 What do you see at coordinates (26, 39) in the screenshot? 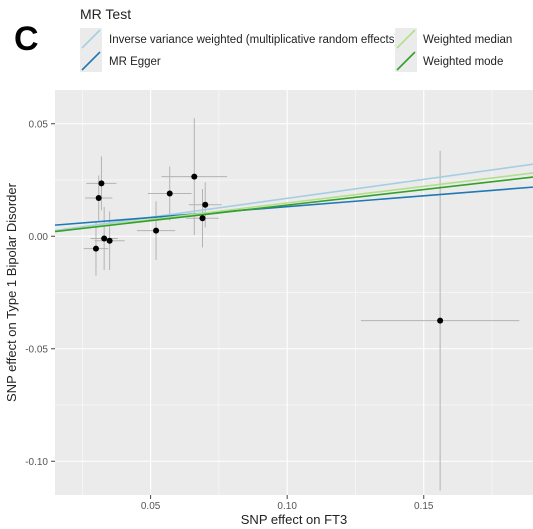
I see `panel-letter: C` at bounding box center [26, 39].